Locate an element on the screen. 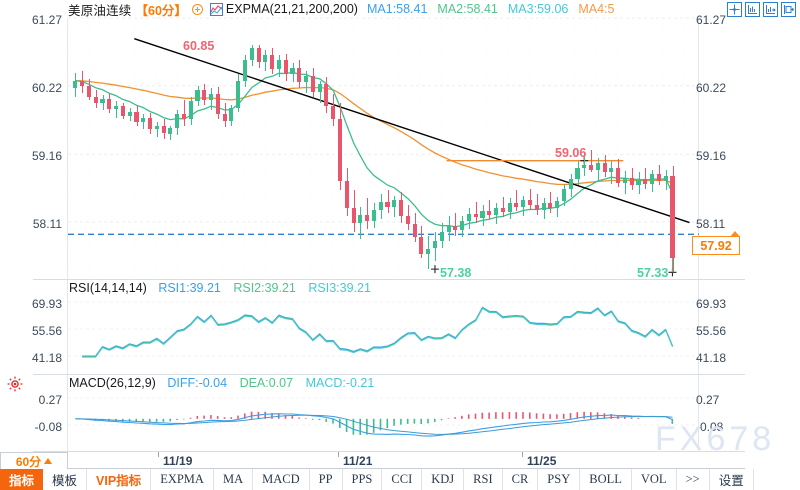 The height and width of the screenshot is (490, 800). macd-axis-left: 0.27 -0.08 is located at coordinates (33, 413).